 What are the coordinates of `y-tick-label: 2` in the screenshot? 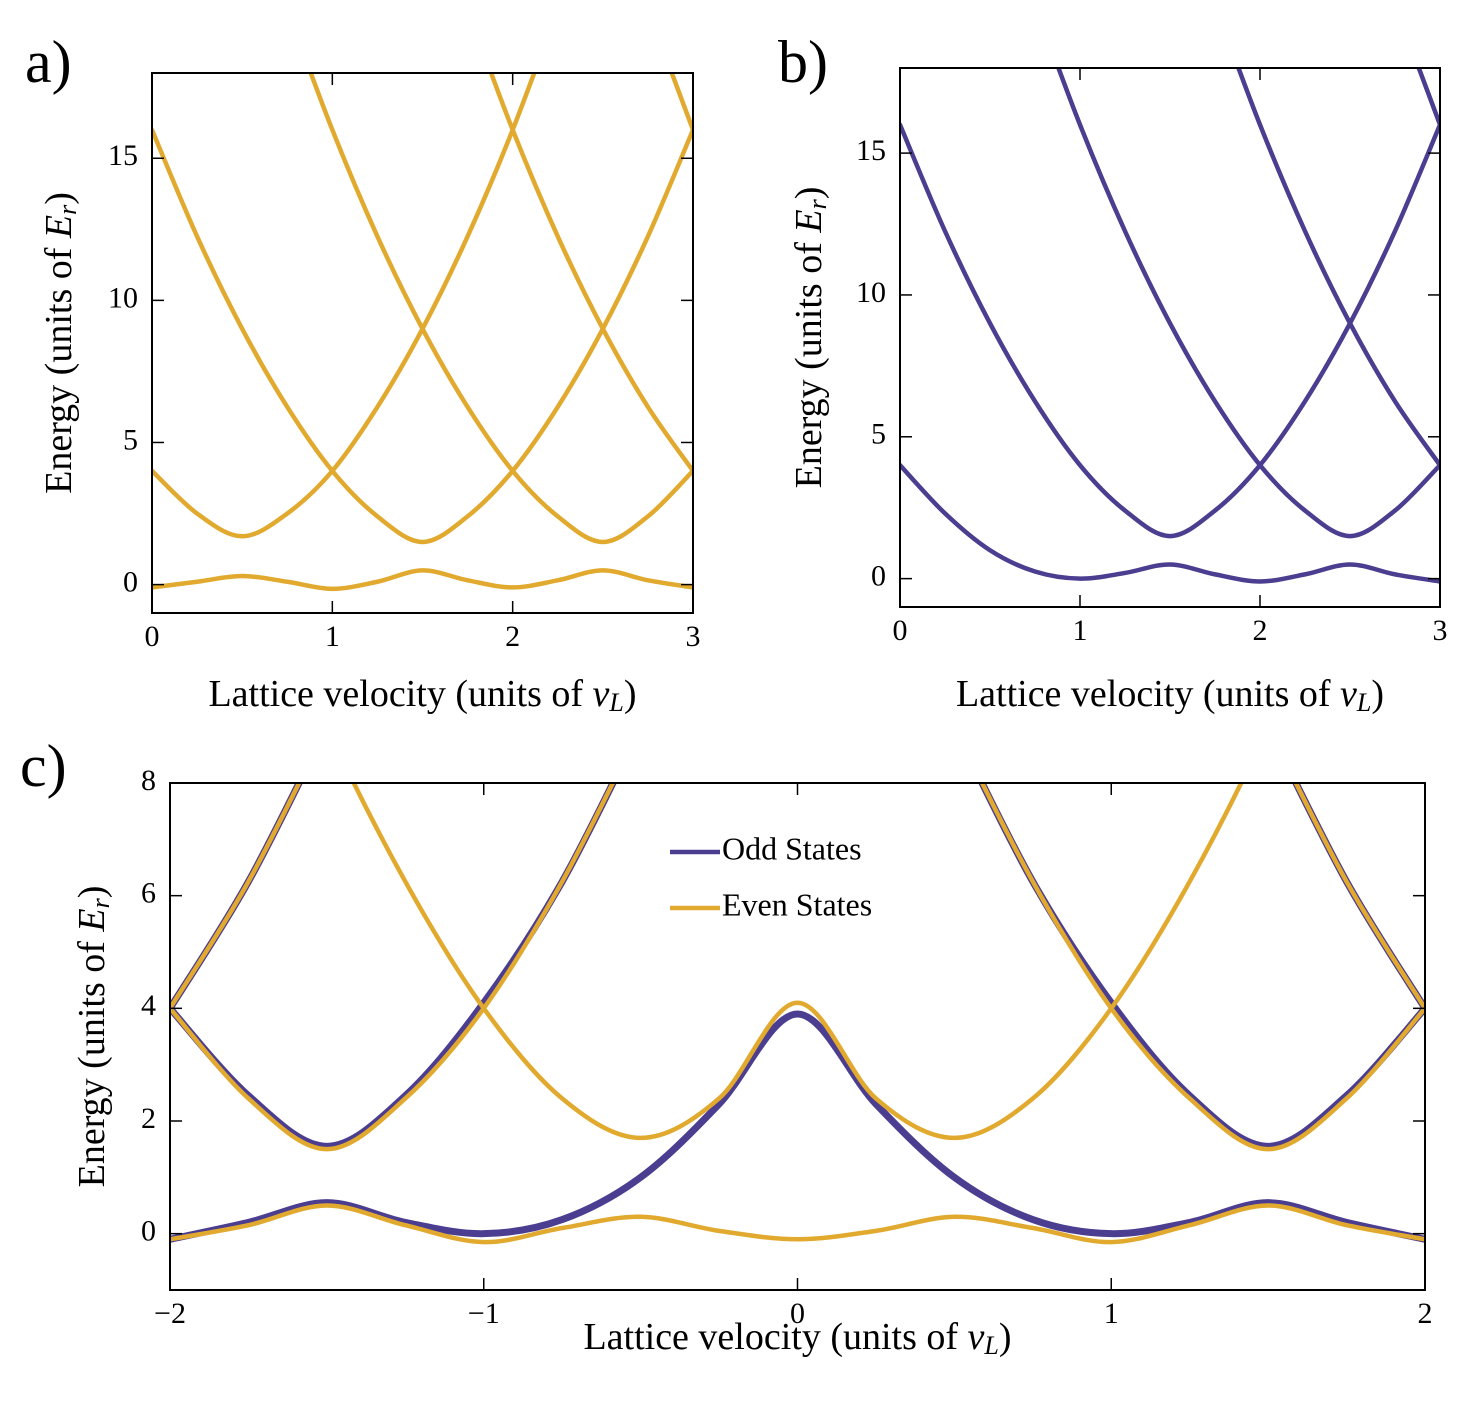 It's located at (148, 1118).